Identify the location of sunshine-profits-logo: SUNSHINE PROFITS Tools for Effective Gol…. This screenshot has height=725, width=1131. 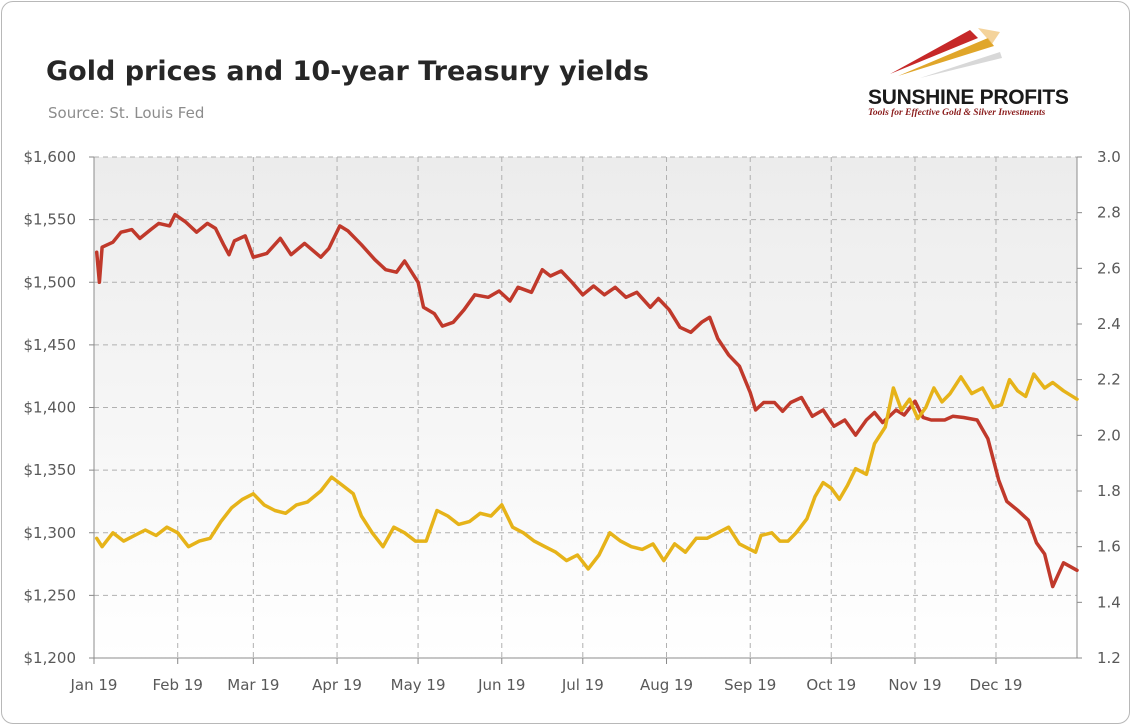
(980, 74).